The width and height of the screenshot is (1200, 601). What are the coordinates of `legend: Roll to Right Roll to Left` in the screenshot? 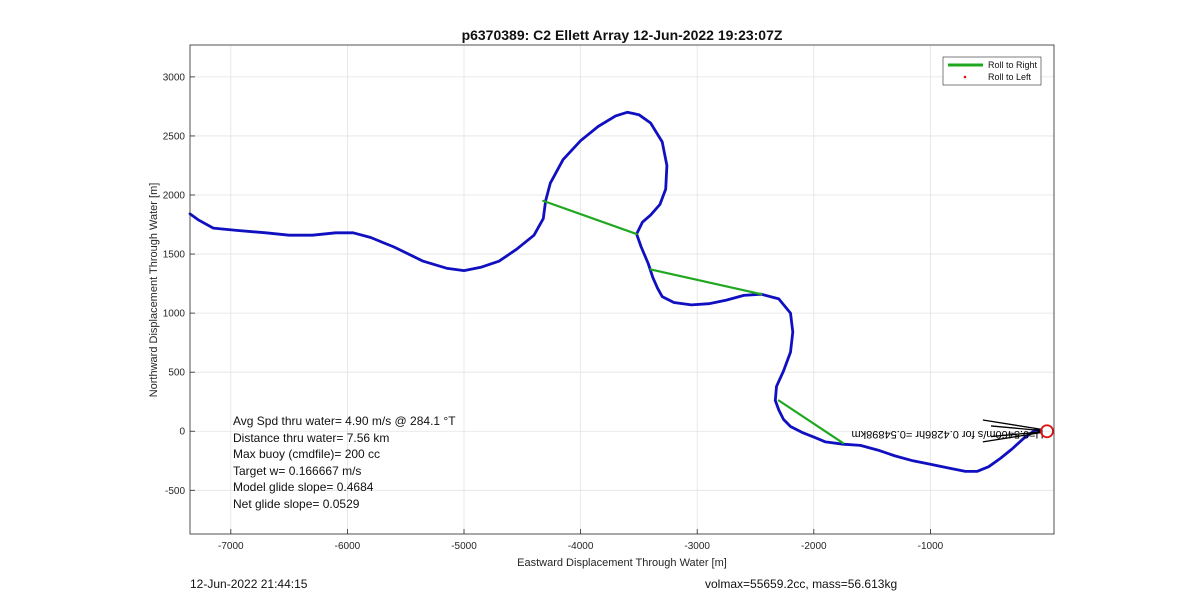 It's located at (992, 71).